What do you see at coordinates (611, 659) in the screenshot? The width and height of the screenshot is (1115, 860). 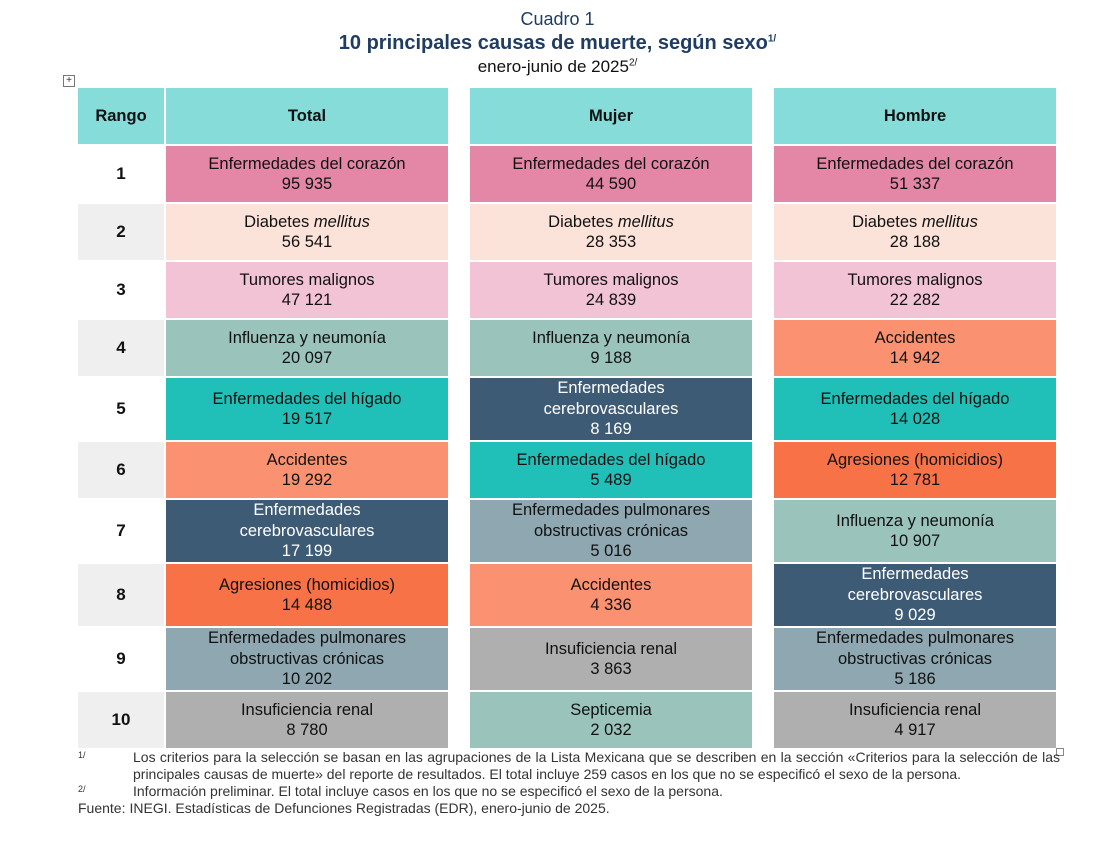 I see `mujer-cell-9: Insuficiencia renal 3 863` at bounding box center [611, 659].